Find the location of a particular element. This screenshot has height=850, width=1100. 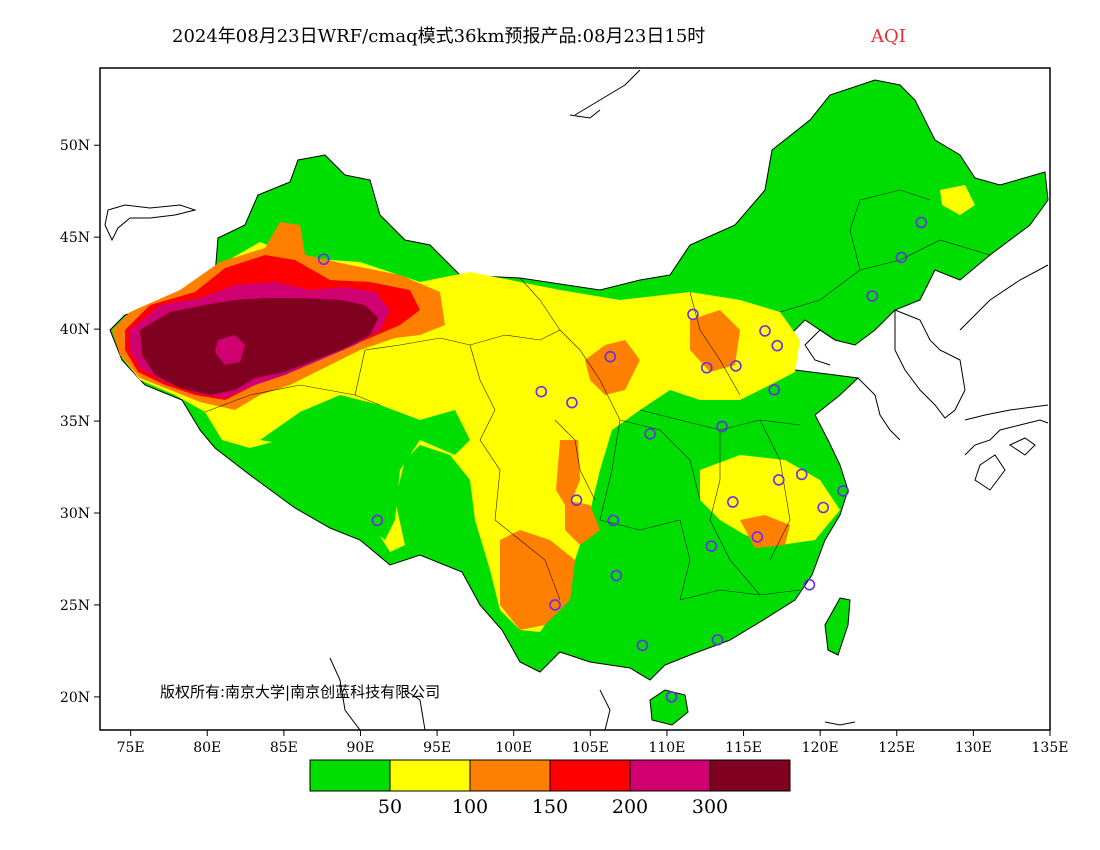

lon-tick-label: 135E is located at coordinates (1050, 748).